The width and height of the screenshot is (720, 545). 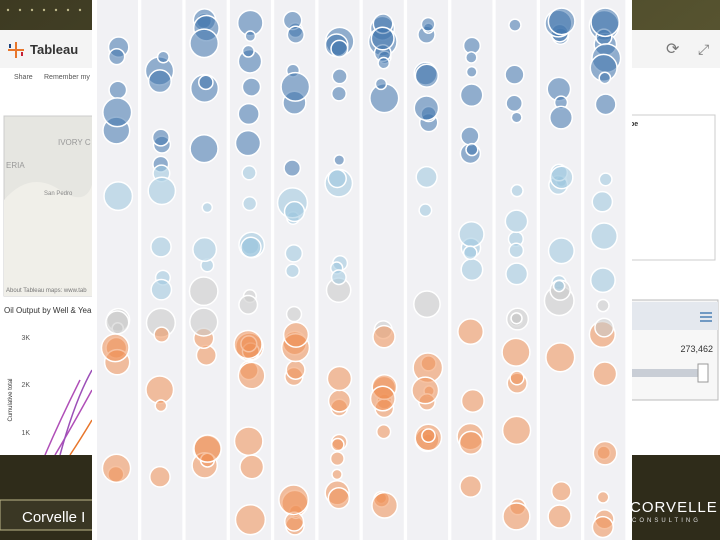 What do you see at coordinates (23, 77) in the screenshot?
I see `share: Share` at bounding box center [23, 77].